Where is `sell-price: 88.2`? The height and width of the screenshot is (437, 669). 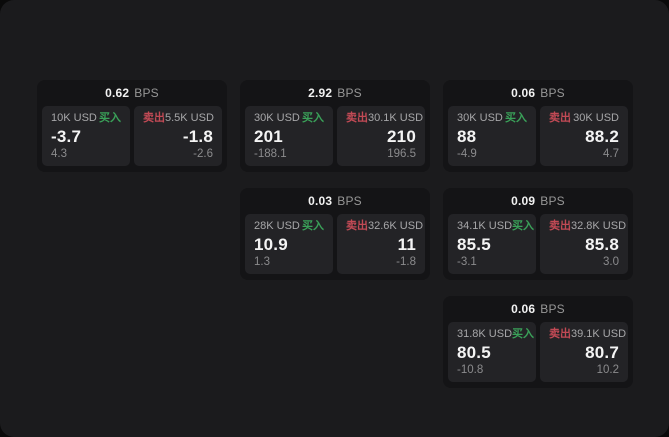
sell-price: 88.2 is located at coordinates (602, 136).